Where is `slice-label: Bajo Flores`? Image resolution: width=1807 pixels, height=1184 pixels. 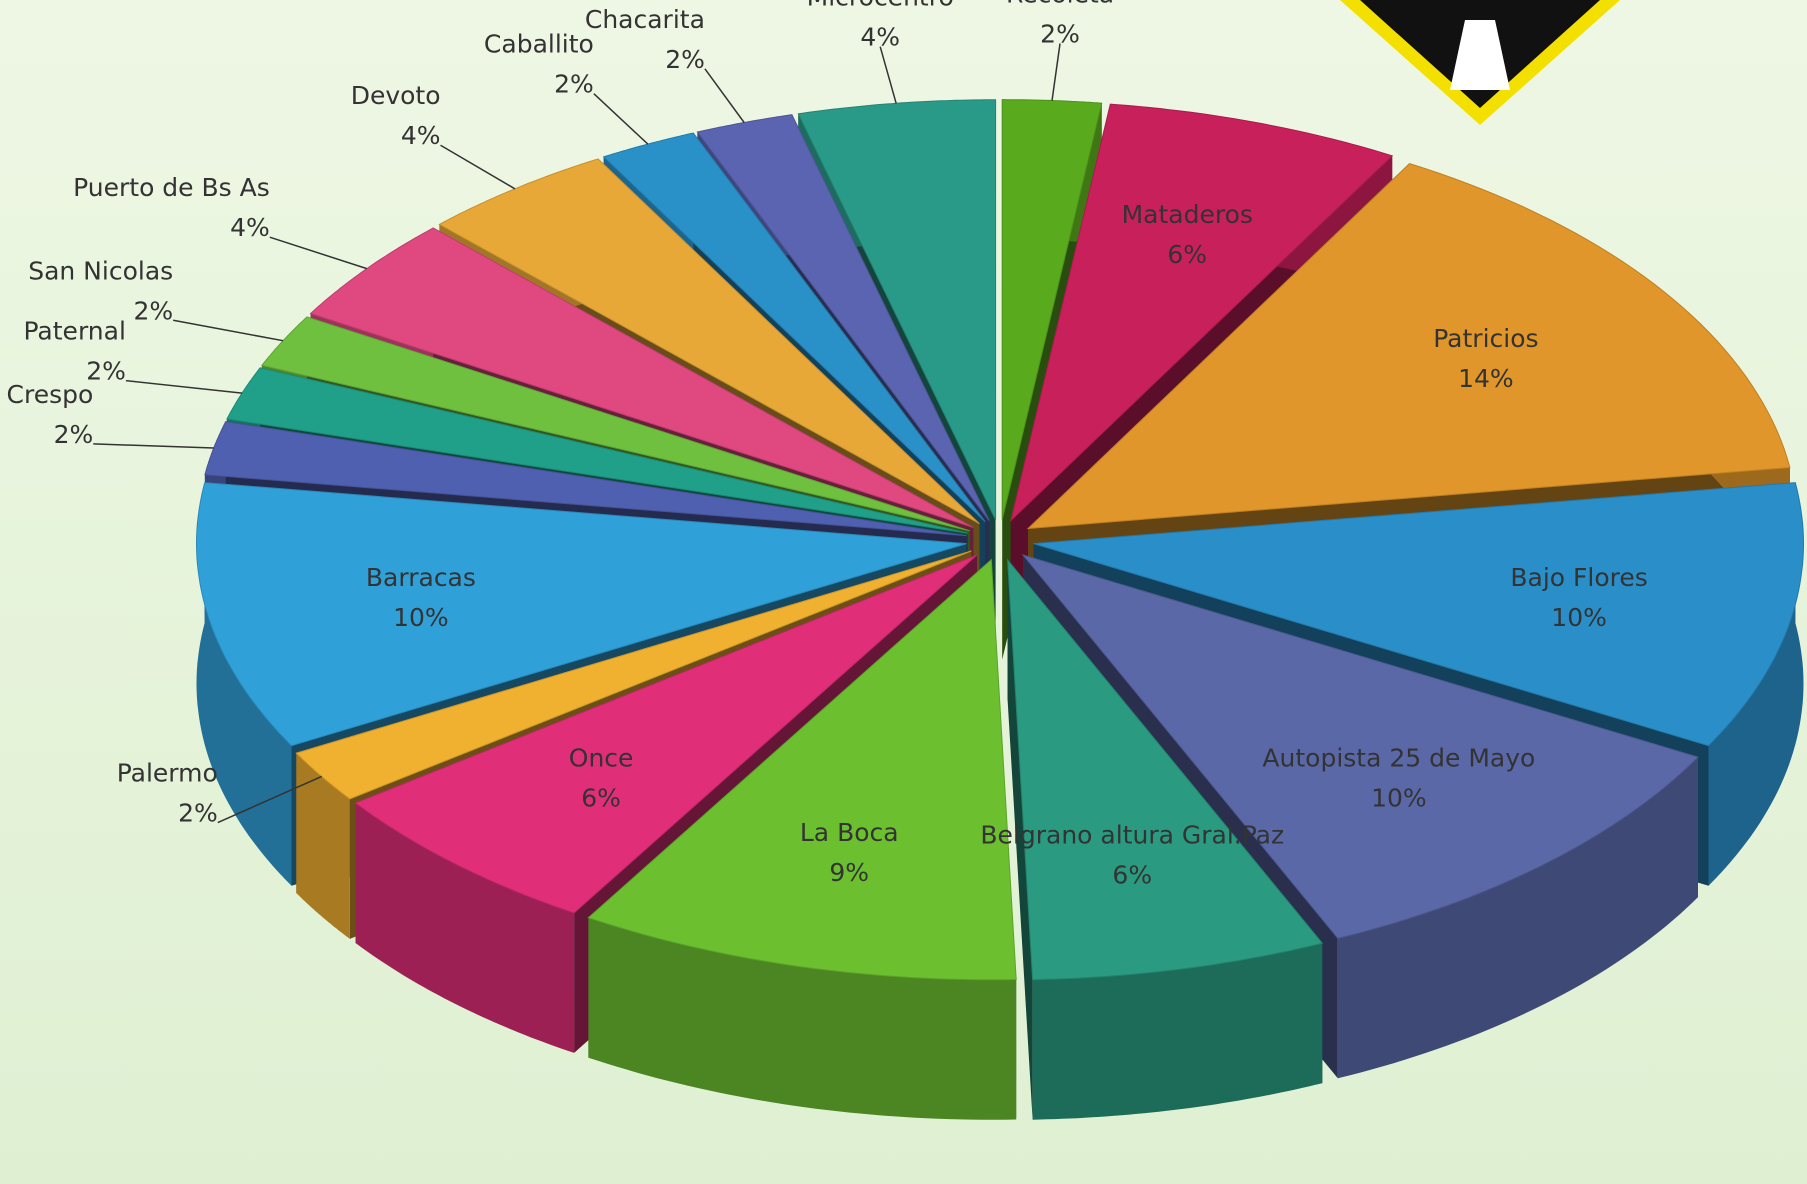 slice-label: Bajo Flores is located at coordinates (1578, 577).